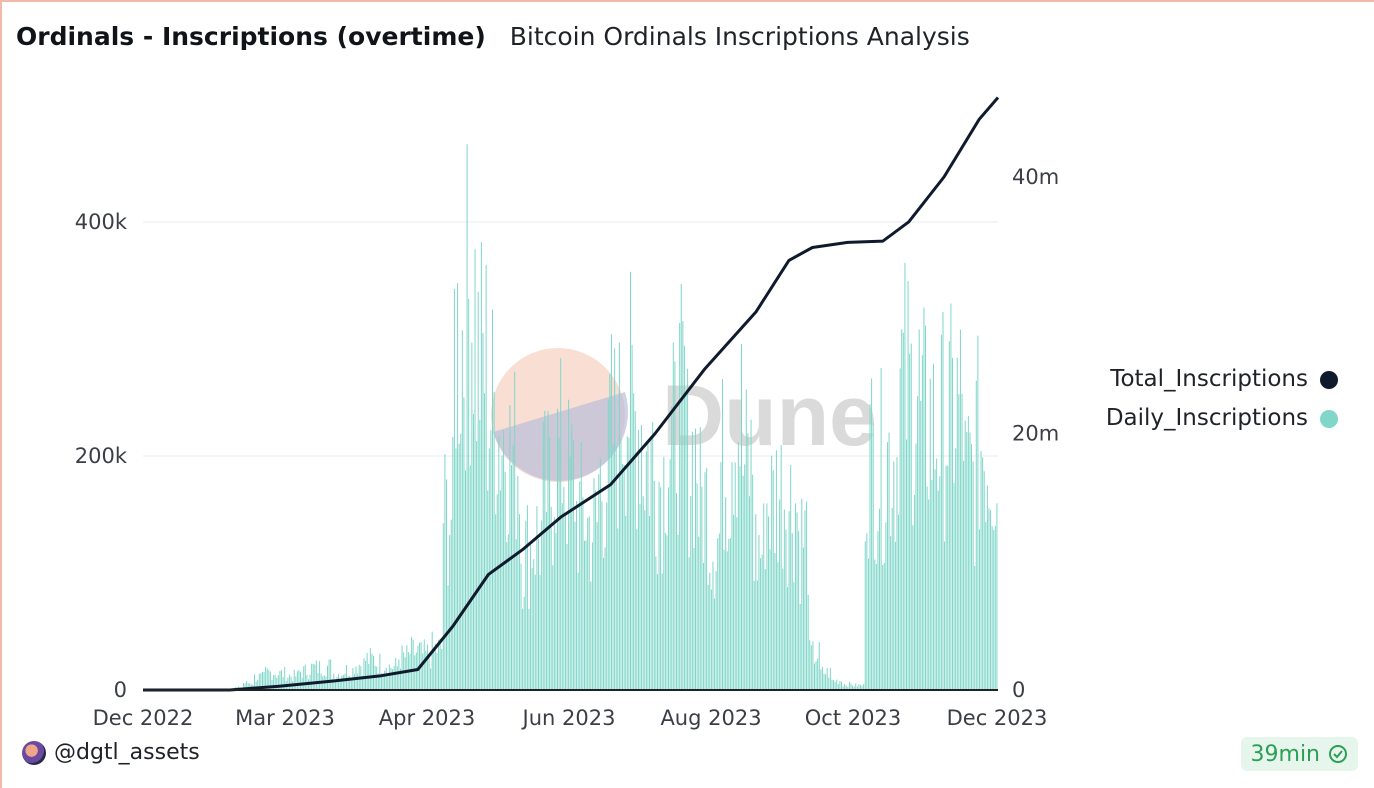 Image resolution: width=1374 pixels, height=788 pixels. What do you see at coordinates (1299, 754) in the screenshot?
I see `refresh-badge: 39min` at bounding box center [1299, 754].